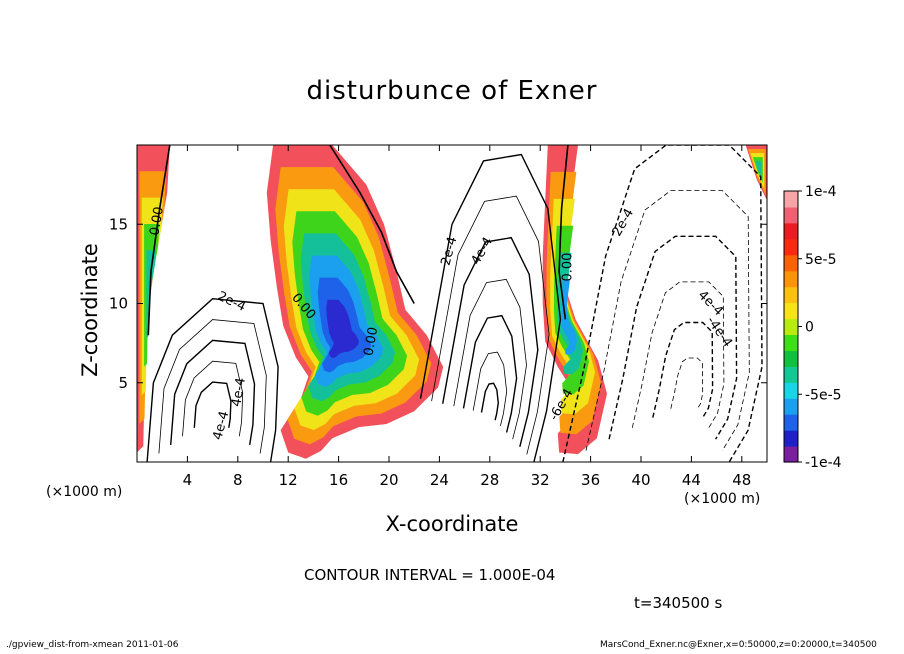 This screenshot has height=654, width=904. Describe the element at coordinates (118, 304) in the screenshot. I see `y-tick-label: 10` at that location.